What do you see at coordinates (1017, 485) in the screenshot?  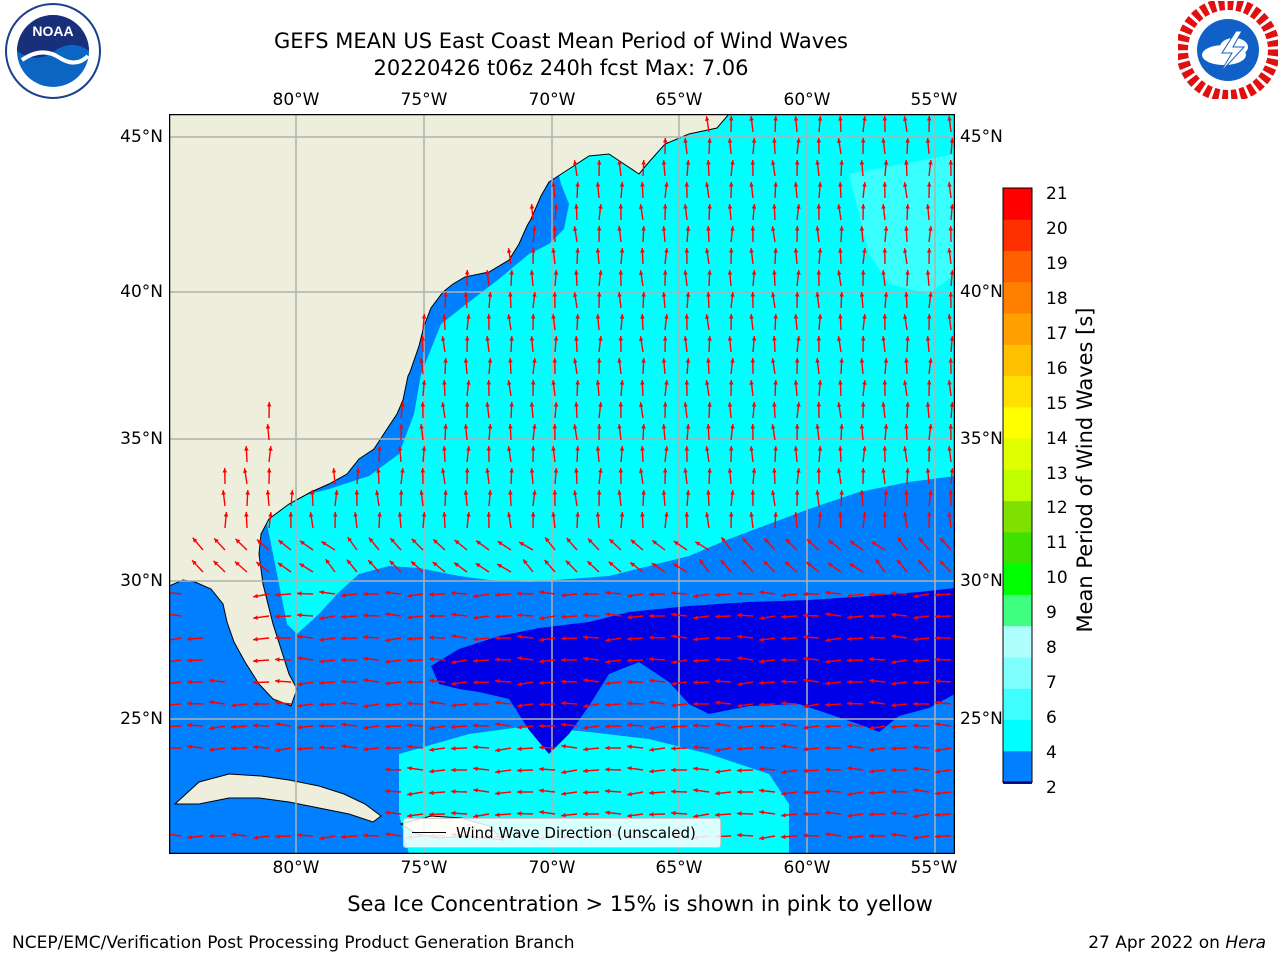 I see `colorbar-frame` at bounding box center [1017, 485].